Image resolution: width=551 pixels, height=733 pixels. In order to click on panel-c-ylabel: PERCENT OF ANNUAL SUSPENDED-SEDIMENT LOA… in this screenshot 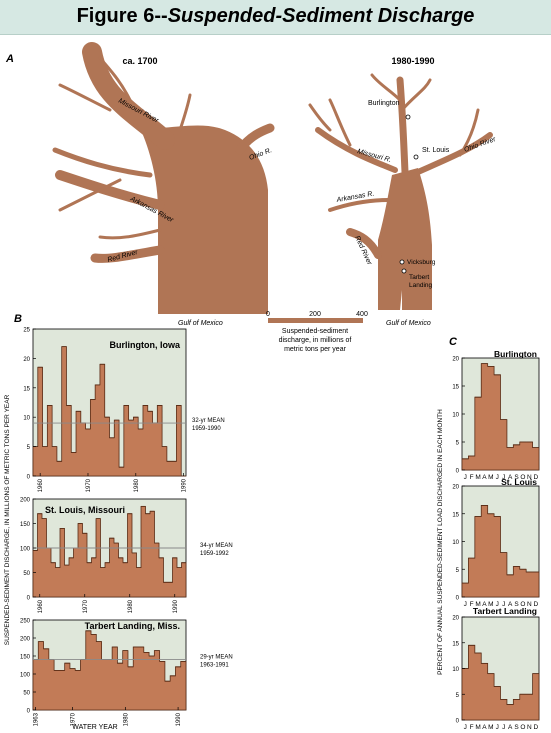, I will do `click(440, 542)`.